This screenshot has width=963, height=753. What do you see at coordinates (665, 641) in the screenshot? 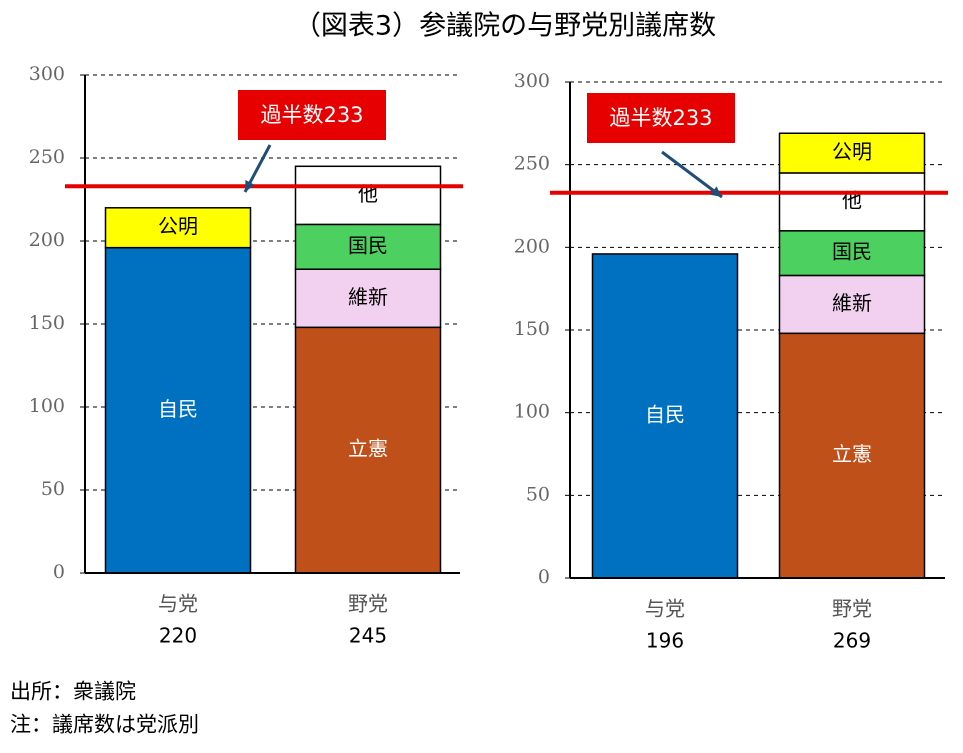
I see `total-label: 196` at bounding box center [665, 641].